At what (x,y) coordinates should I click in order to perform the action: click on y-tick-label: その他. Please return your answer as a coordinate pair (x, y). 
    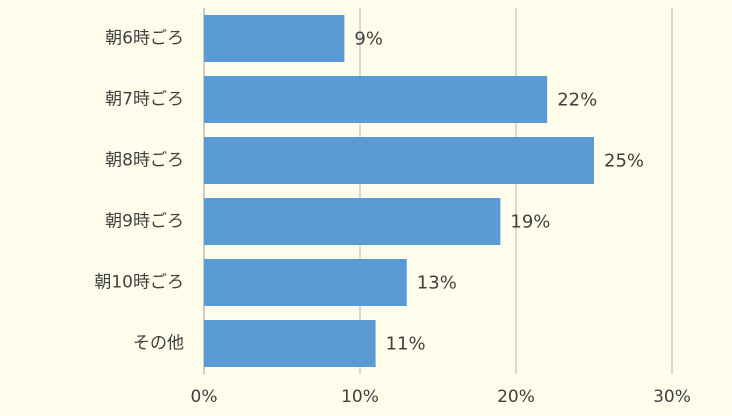
    Looking at the image, I should click on (158, 344).